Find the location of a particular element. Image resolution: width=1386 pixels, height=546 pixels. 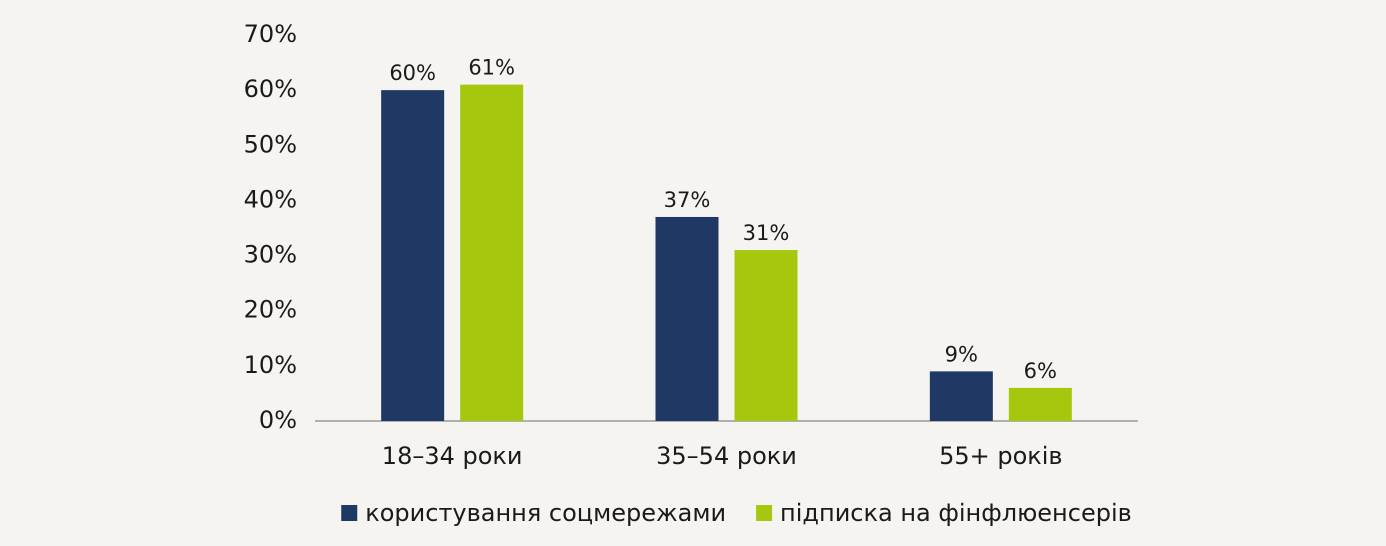

x-tick-label: 18–34 роки is located at coordinates (452, 456).